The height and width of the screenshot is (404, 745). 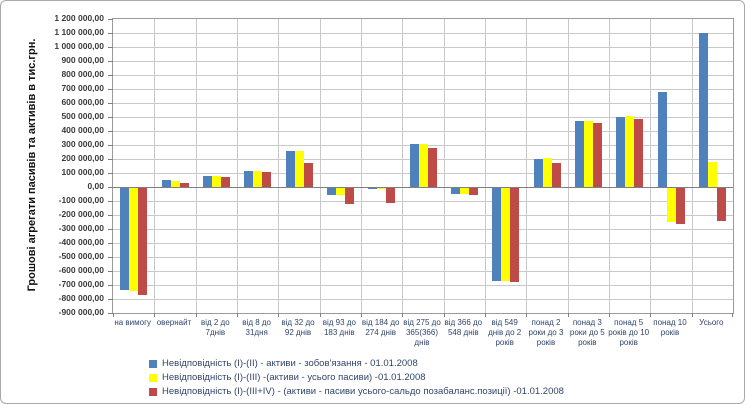 What do you see at coordinates (132, 322) in the screenshot?
I see `x-category-label: на вимогу` at bounding box center [132, 322].